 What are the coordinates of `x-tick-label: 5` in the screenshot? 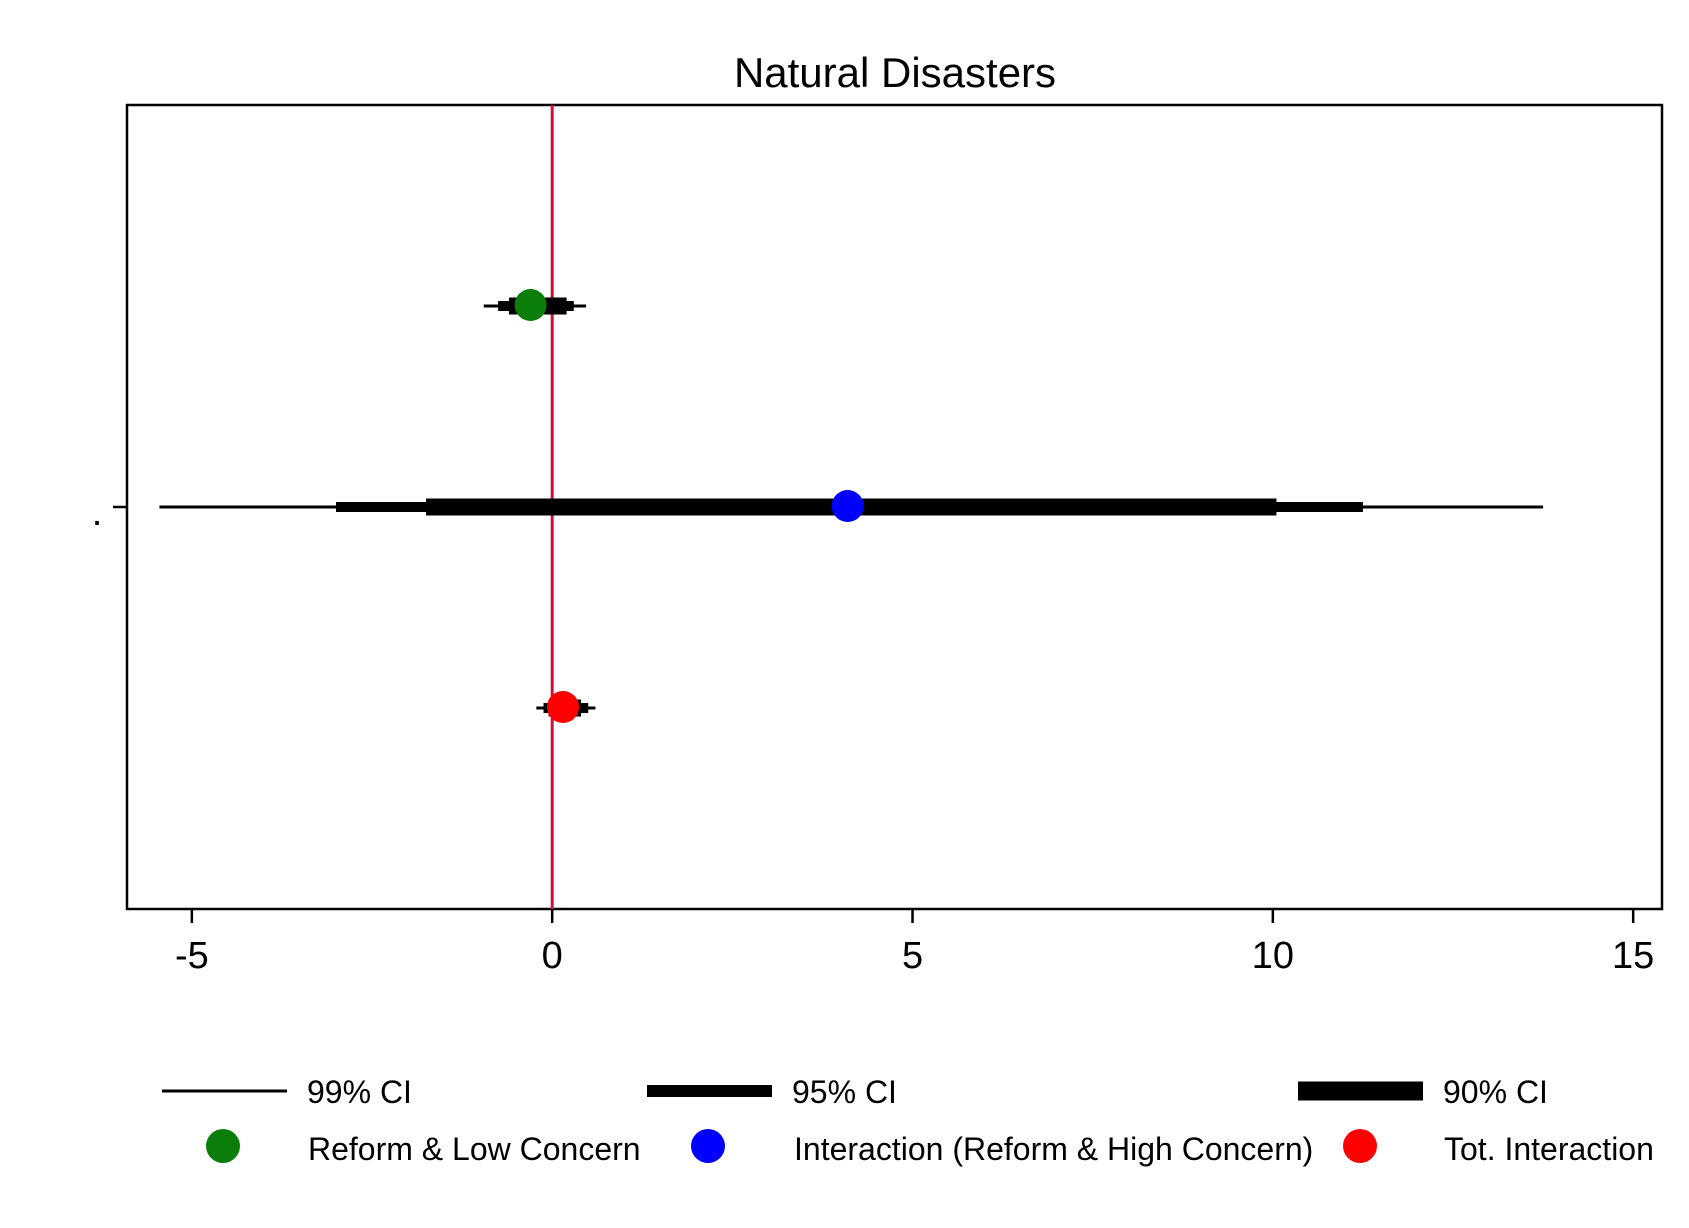 It's located at (912, 956).